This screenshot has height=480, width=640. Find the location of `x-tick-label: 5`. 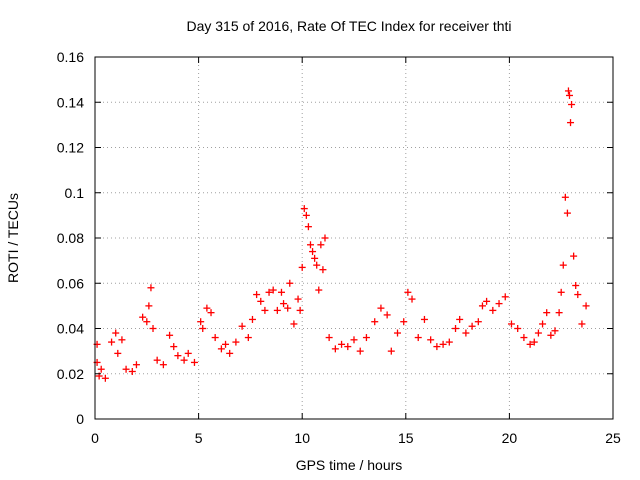

x-tick-label: 5 is located at coordinates (199, 438).